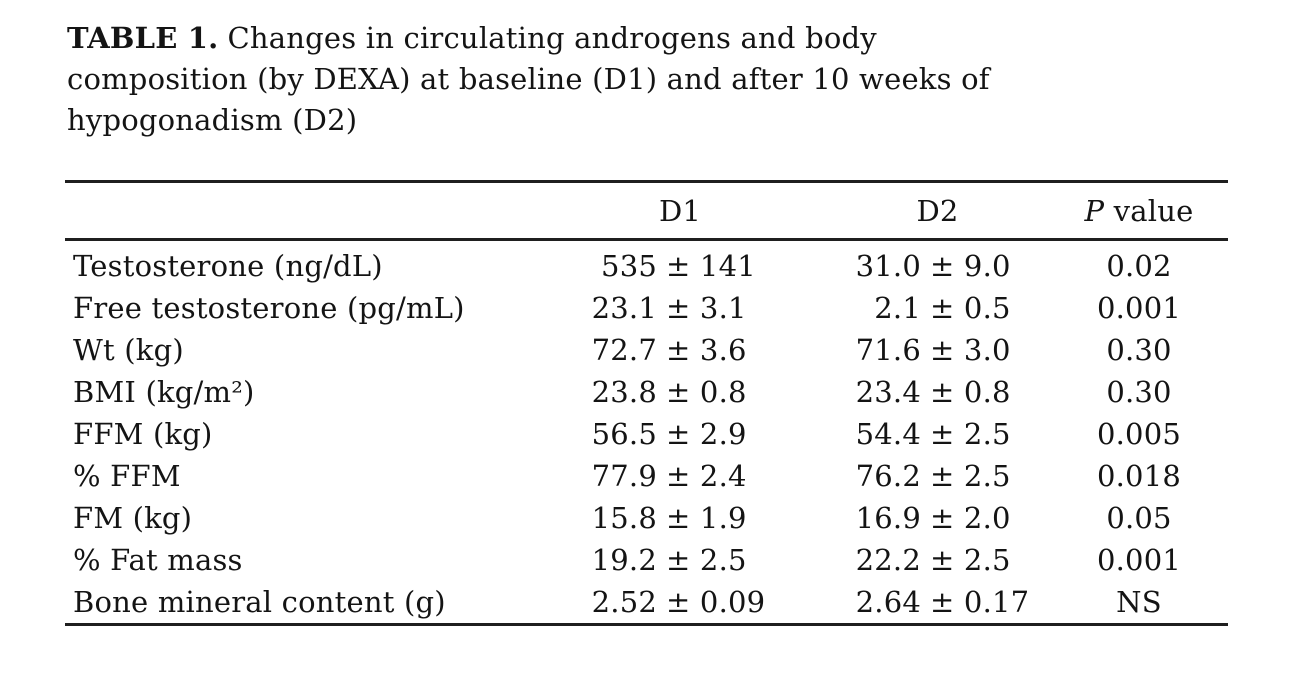 Image resolution: width=1300 pixels, height=688 pixels. What do you see at coordinates (624, 350) in the screenshot?
I see `d1-mean: 72.7` at bounding box center [624, 350].